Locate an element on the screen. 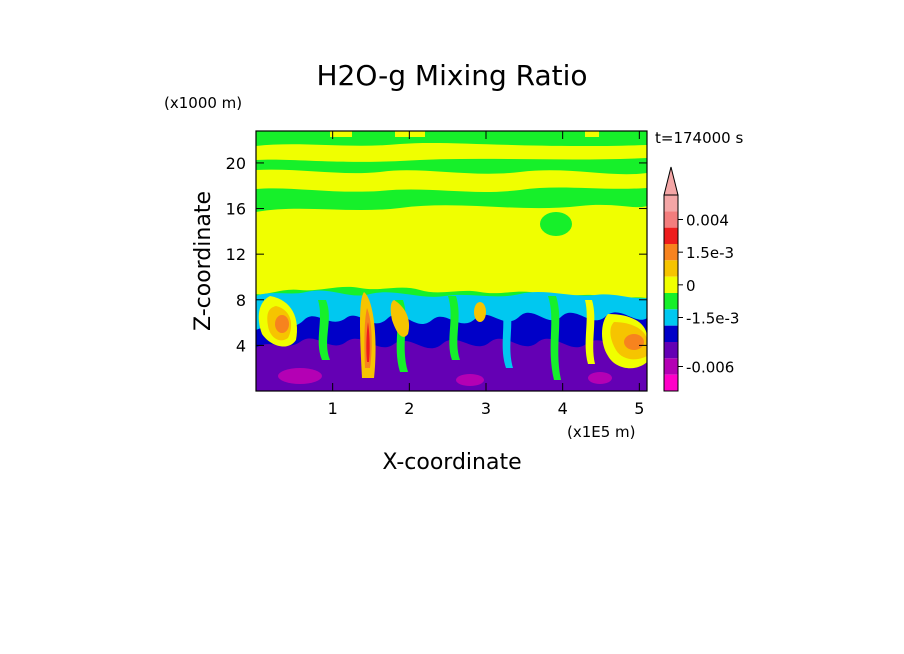 The width and height of the screenshot is (904, 654). x-axis-label: X-coordinate is located at coordinates (451, 462).